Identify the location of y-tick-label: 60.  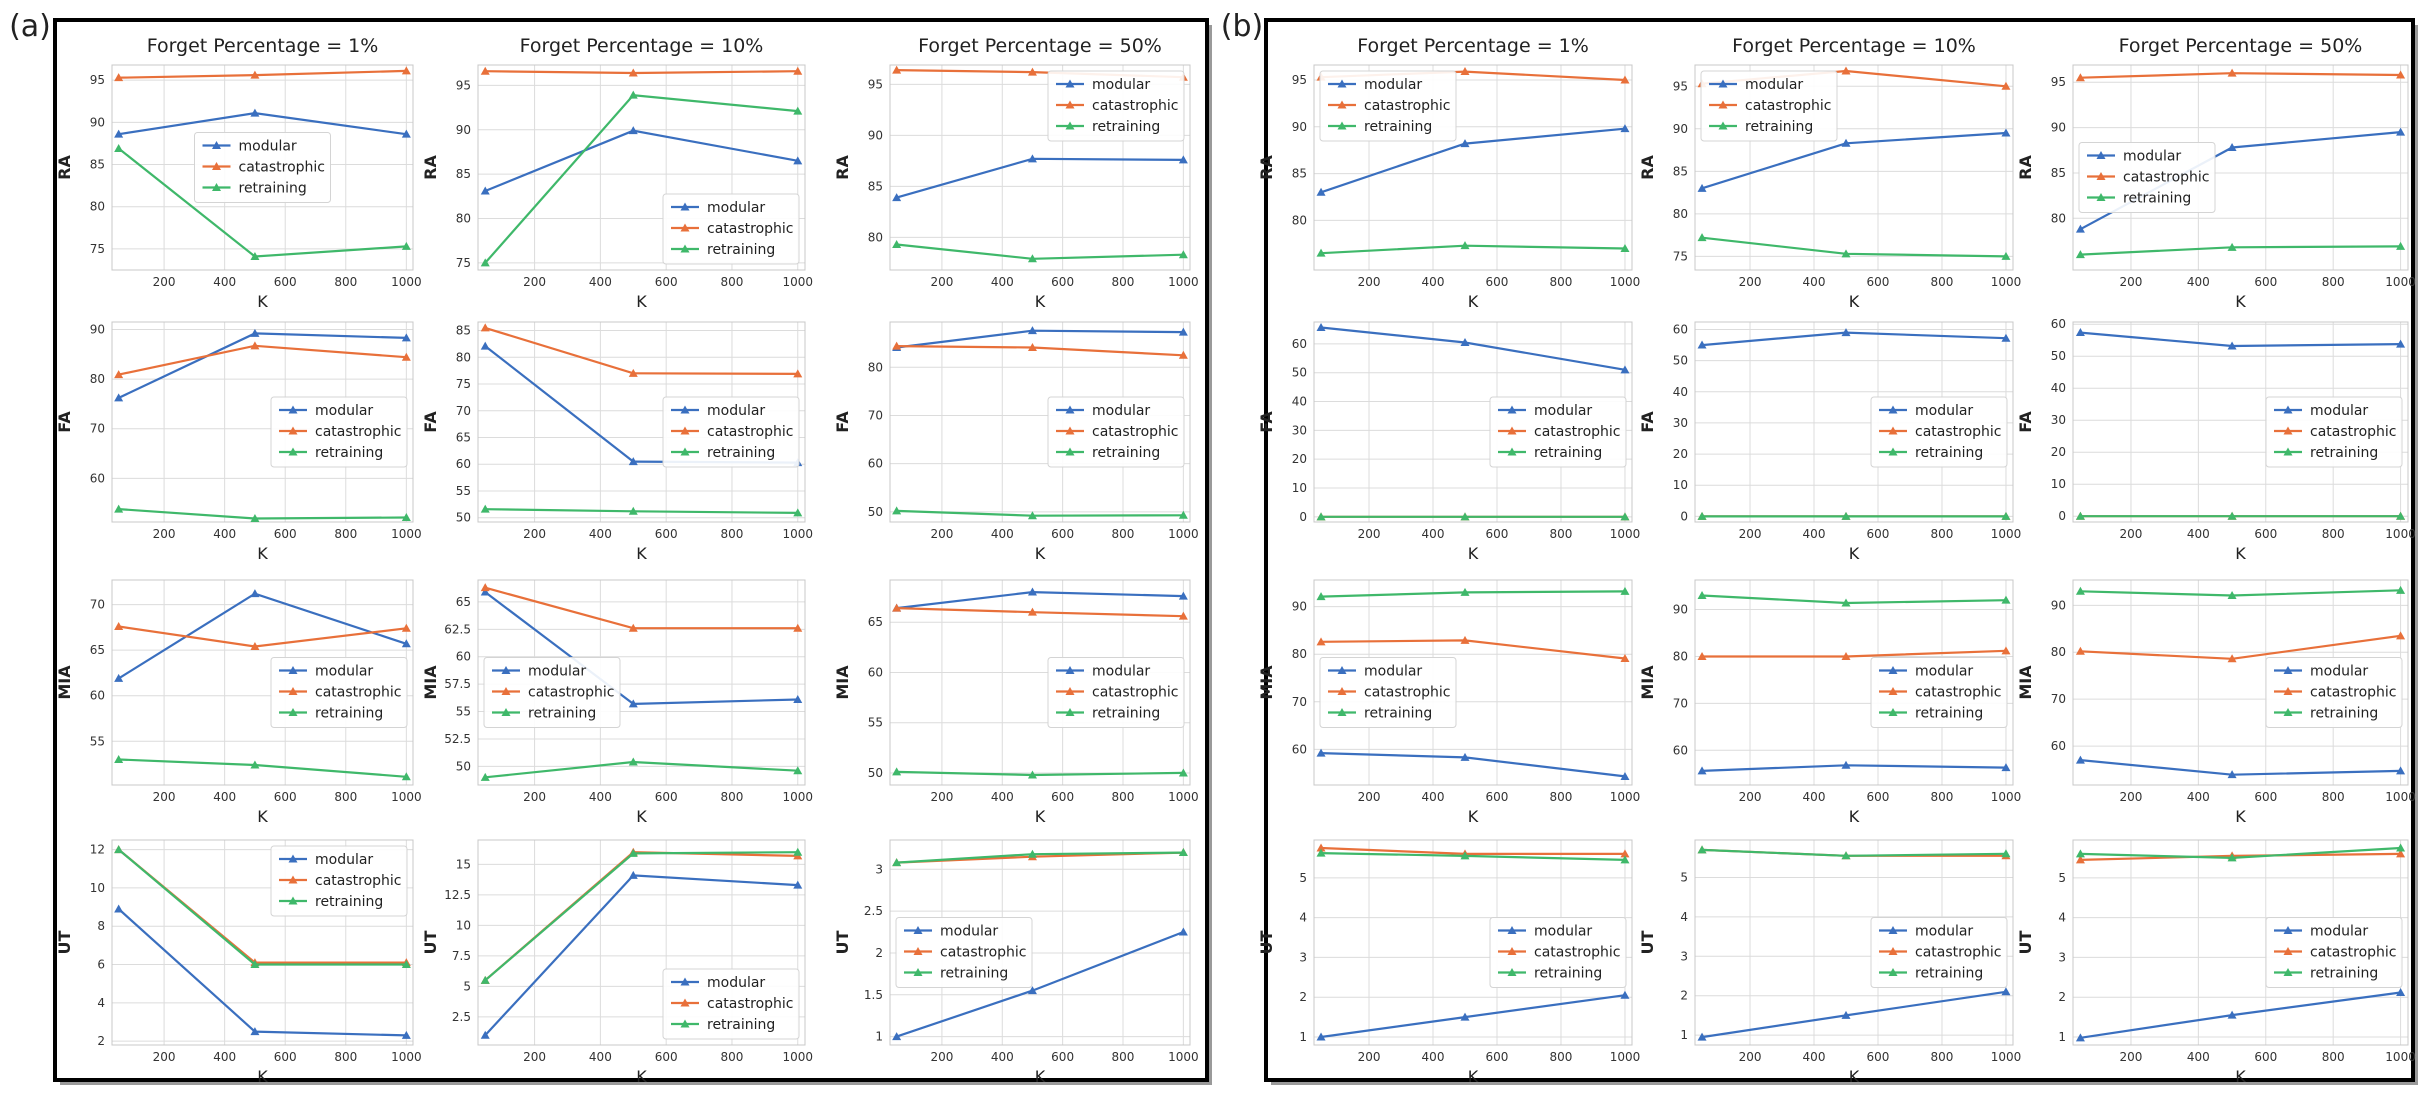
(463, 657).